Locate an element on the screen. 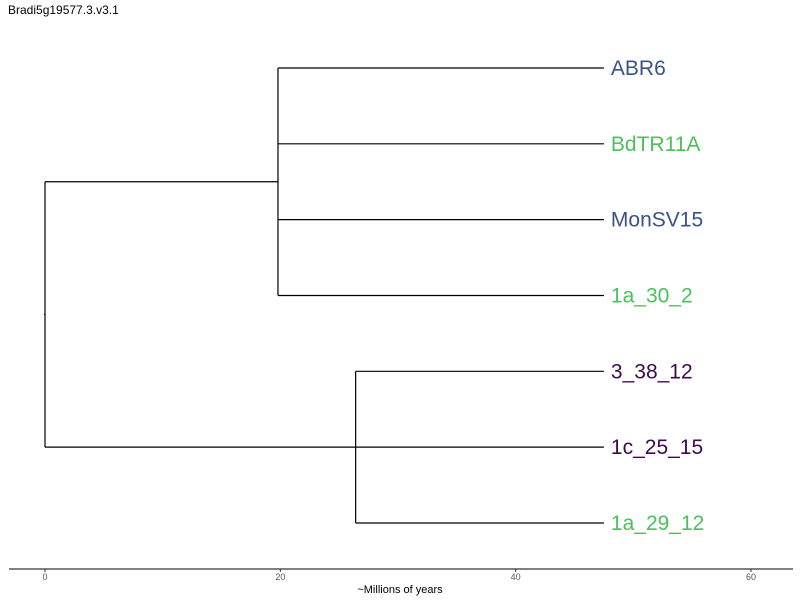 This screenshot has width=800, height=600. leaf-label: 1c_25_15 is located at coordinates (657, 447).